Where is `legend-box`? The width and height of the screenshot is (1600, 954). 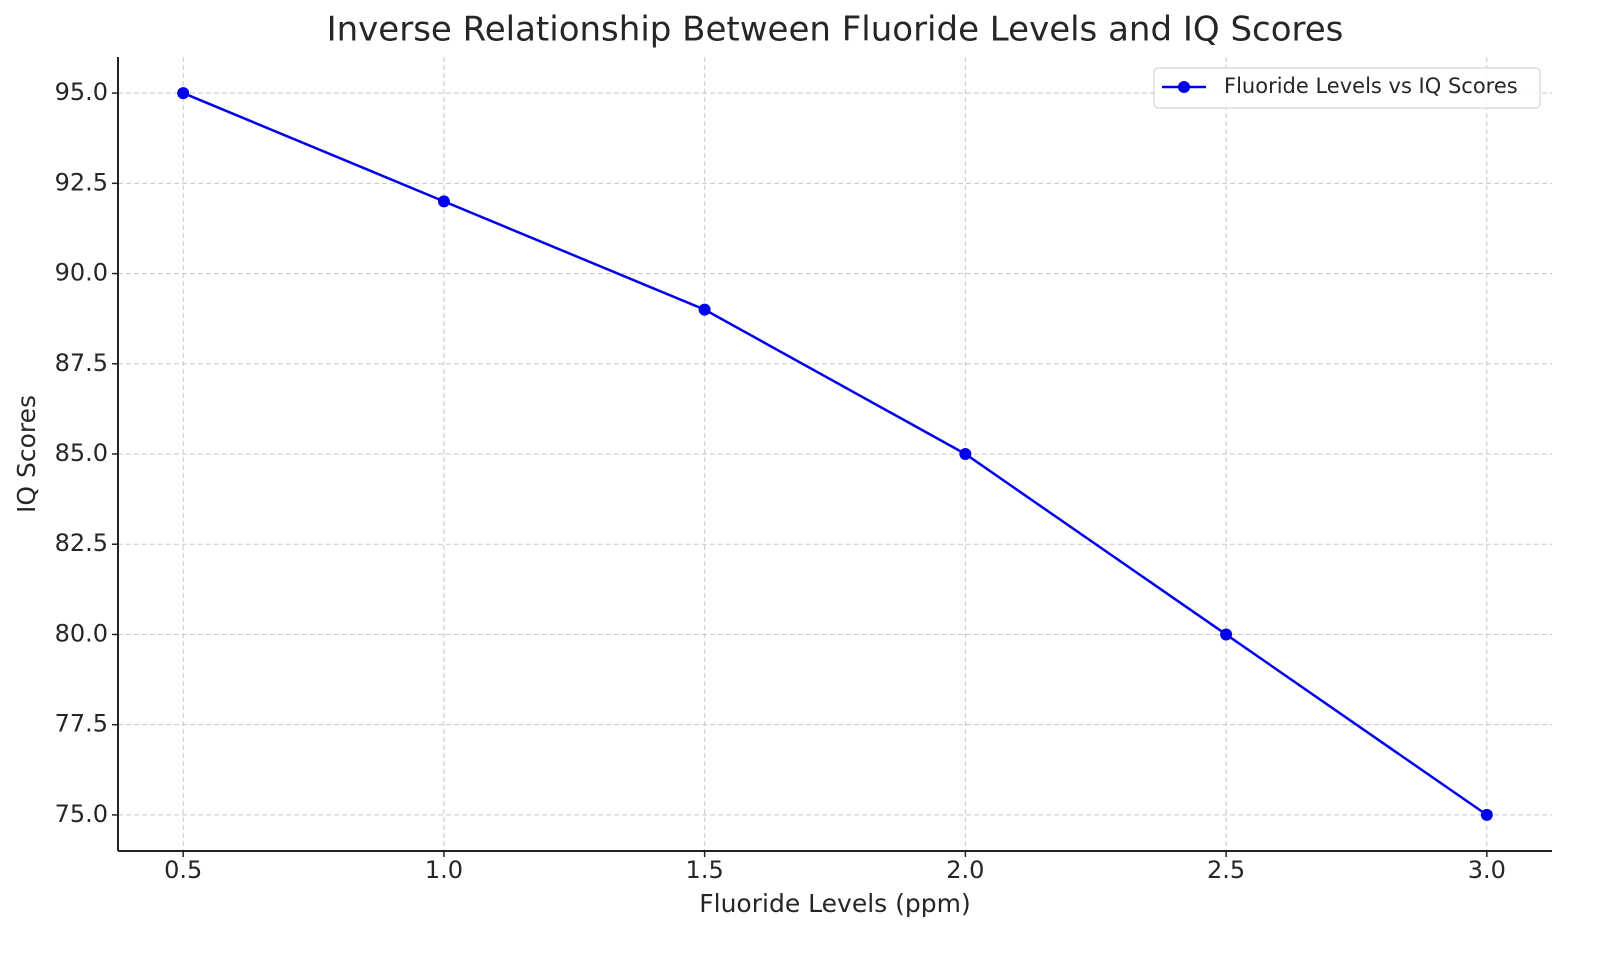
legend-box is located at coordinates (1347, 88).